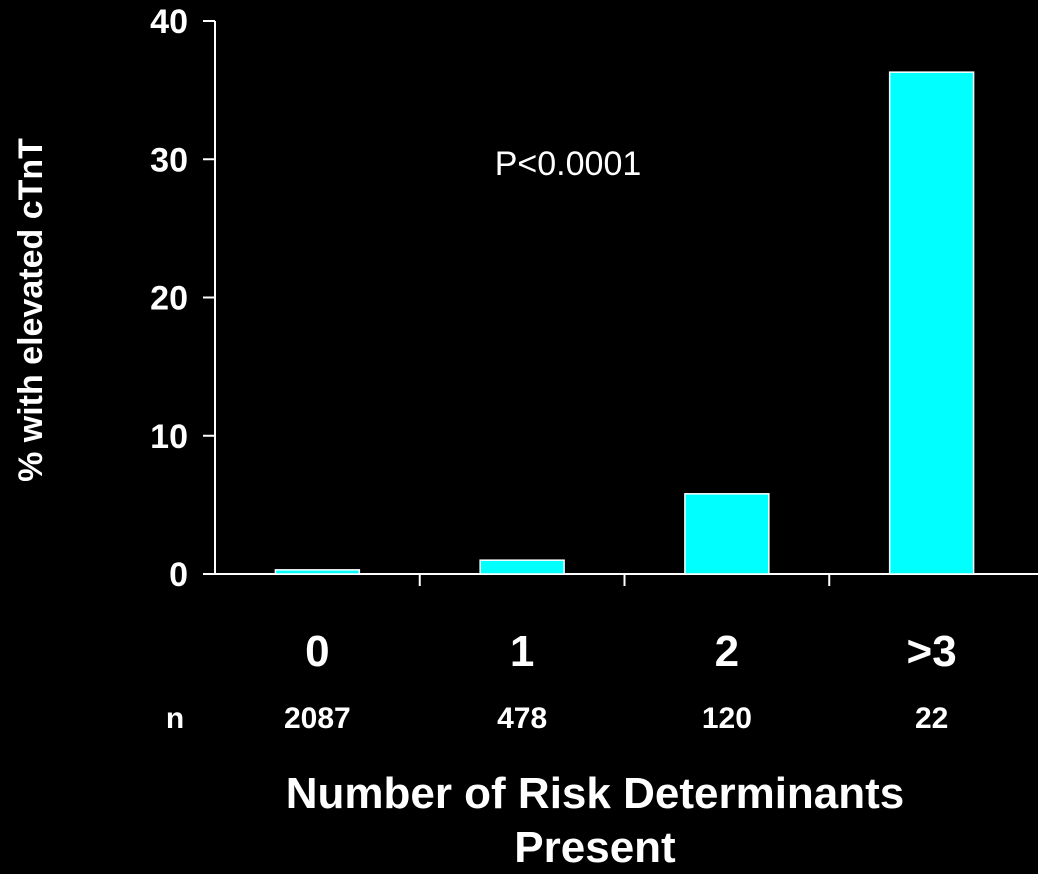 This screenshot has height=874, width=1038. I want to click on x-axis-title-line-1: Number of Risk Determinants, so click(595, 793).